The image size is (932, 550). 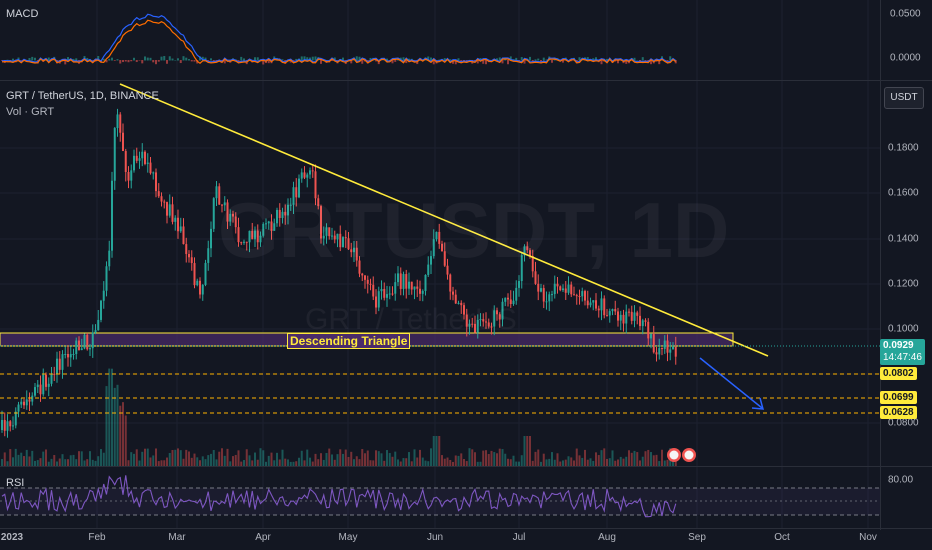 I want to click on level-tag-0628: 0.0628, so click(x=898, y=412).